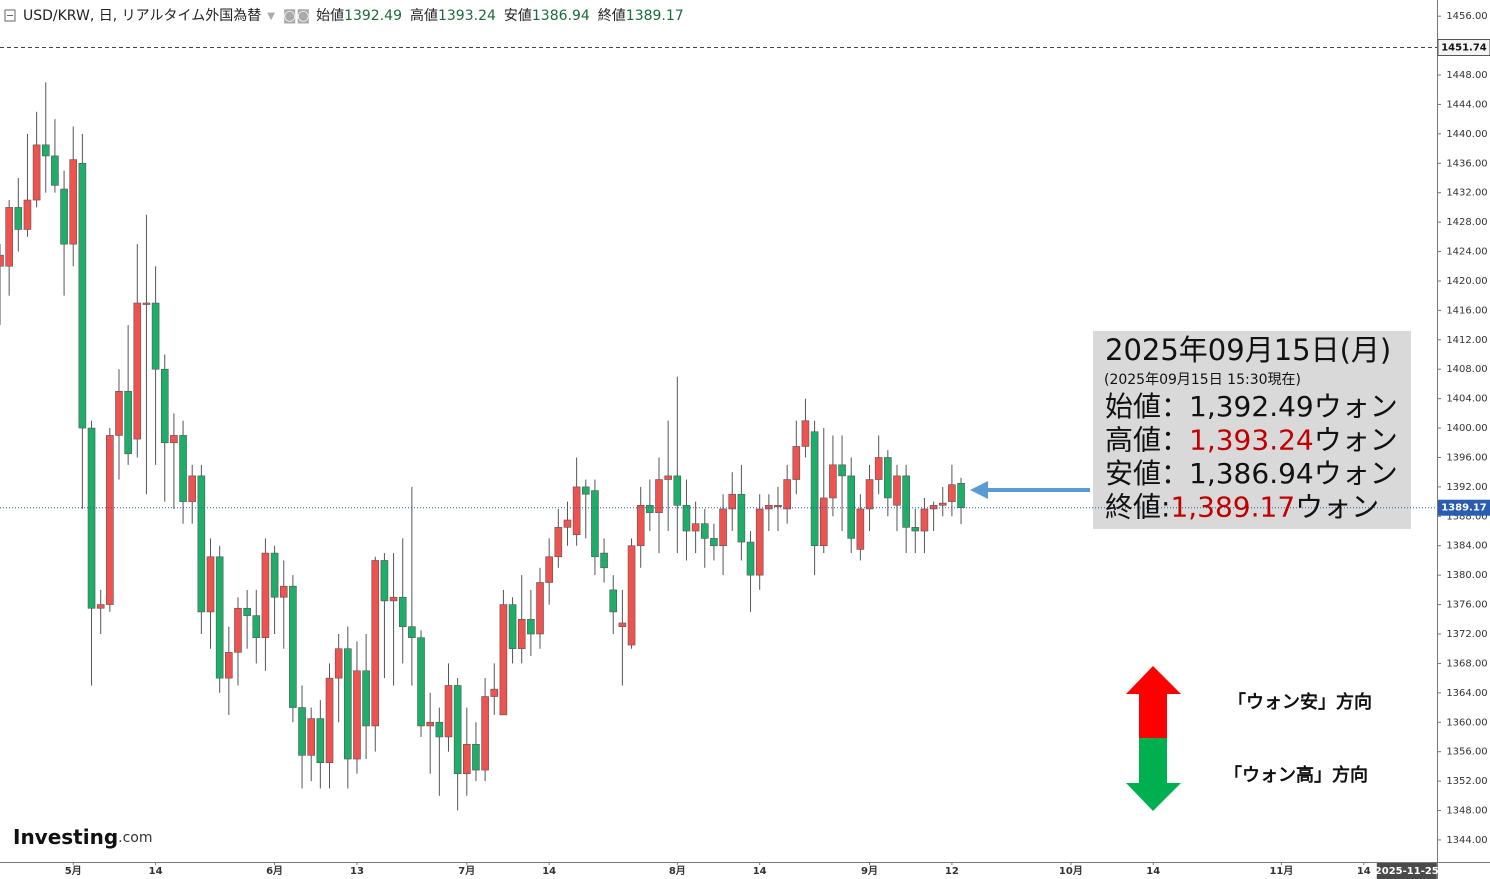  What do you see at coordinates (518, 16) in the screenshot?
I see `ohlc-label: 安値` at bounding box center [518, 16].